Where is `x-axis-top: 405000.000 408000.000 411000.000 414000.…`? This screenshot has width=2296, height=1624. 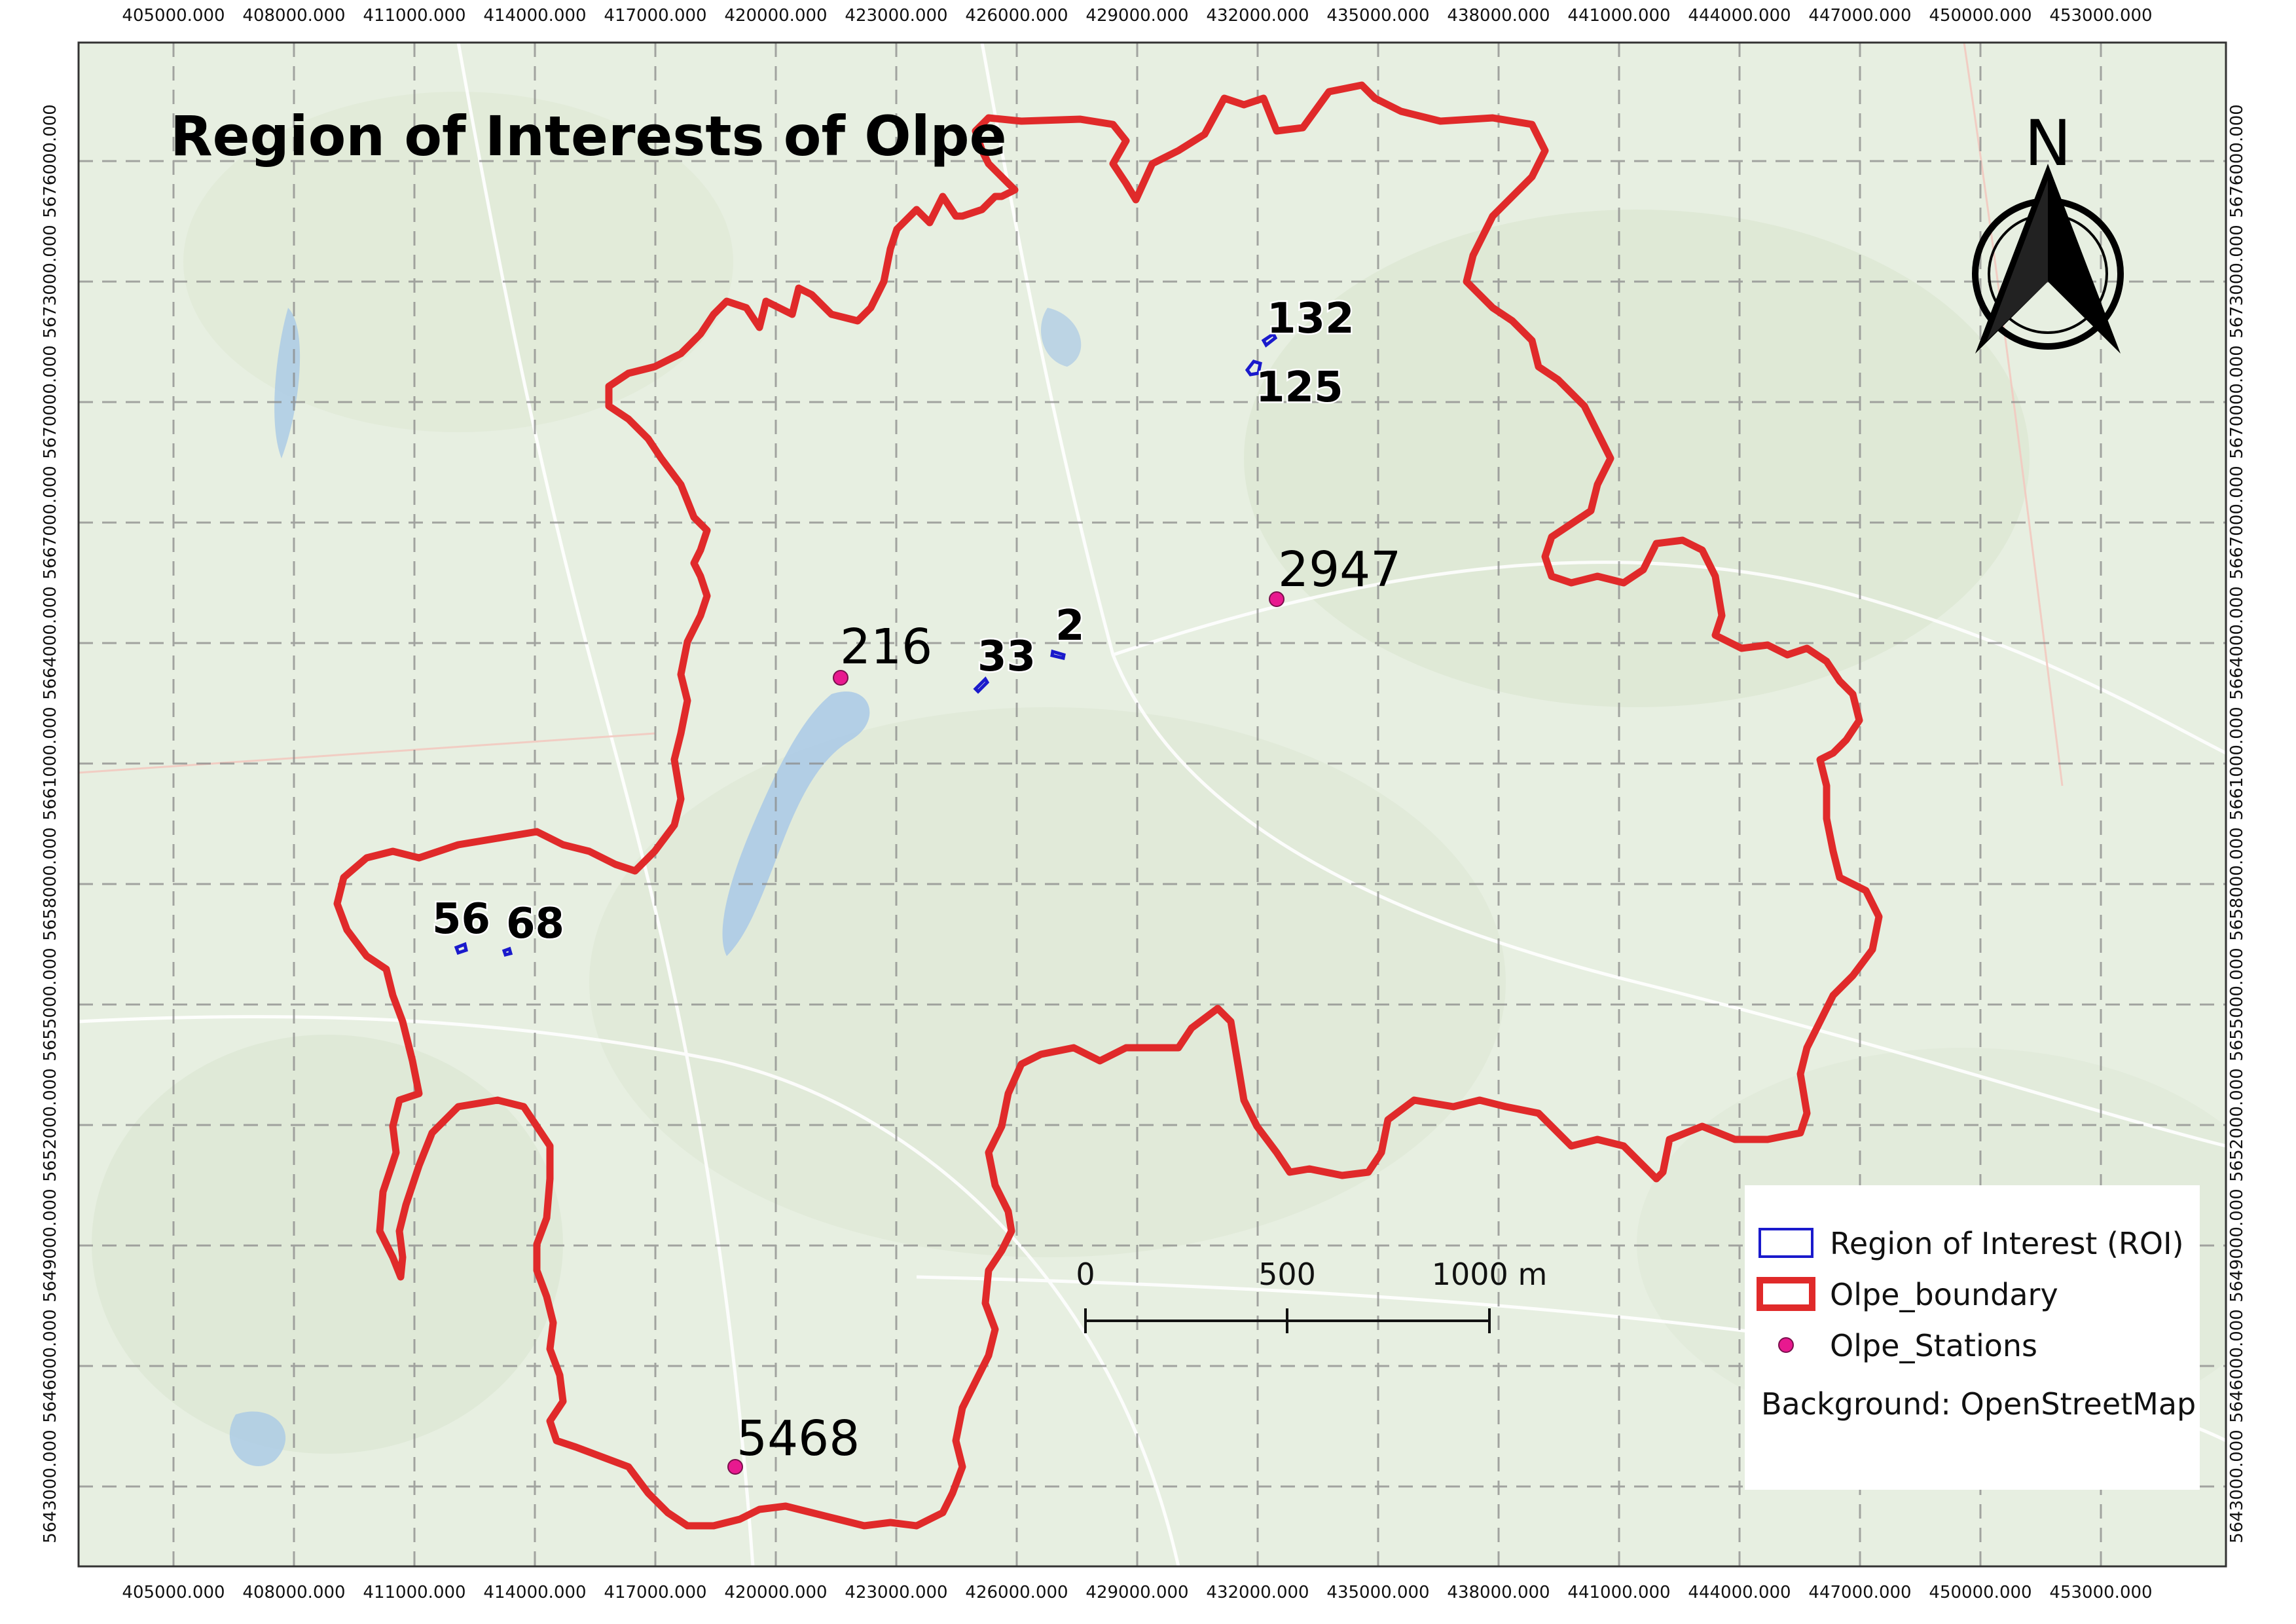
x-axis-top: 405000.000 408000.000 411000.000 414000.… is located at coordinates (1137, 16).